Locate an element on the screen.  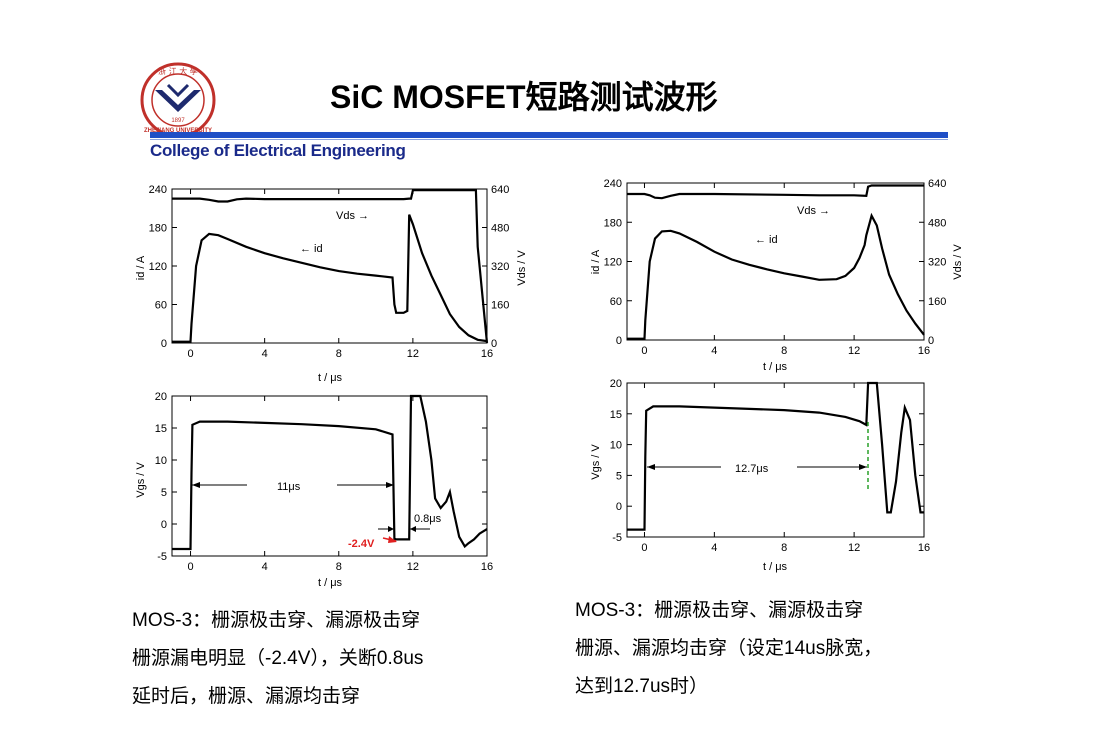
annotation-neg2.4v-arrow is located at coordinates (389, 539).